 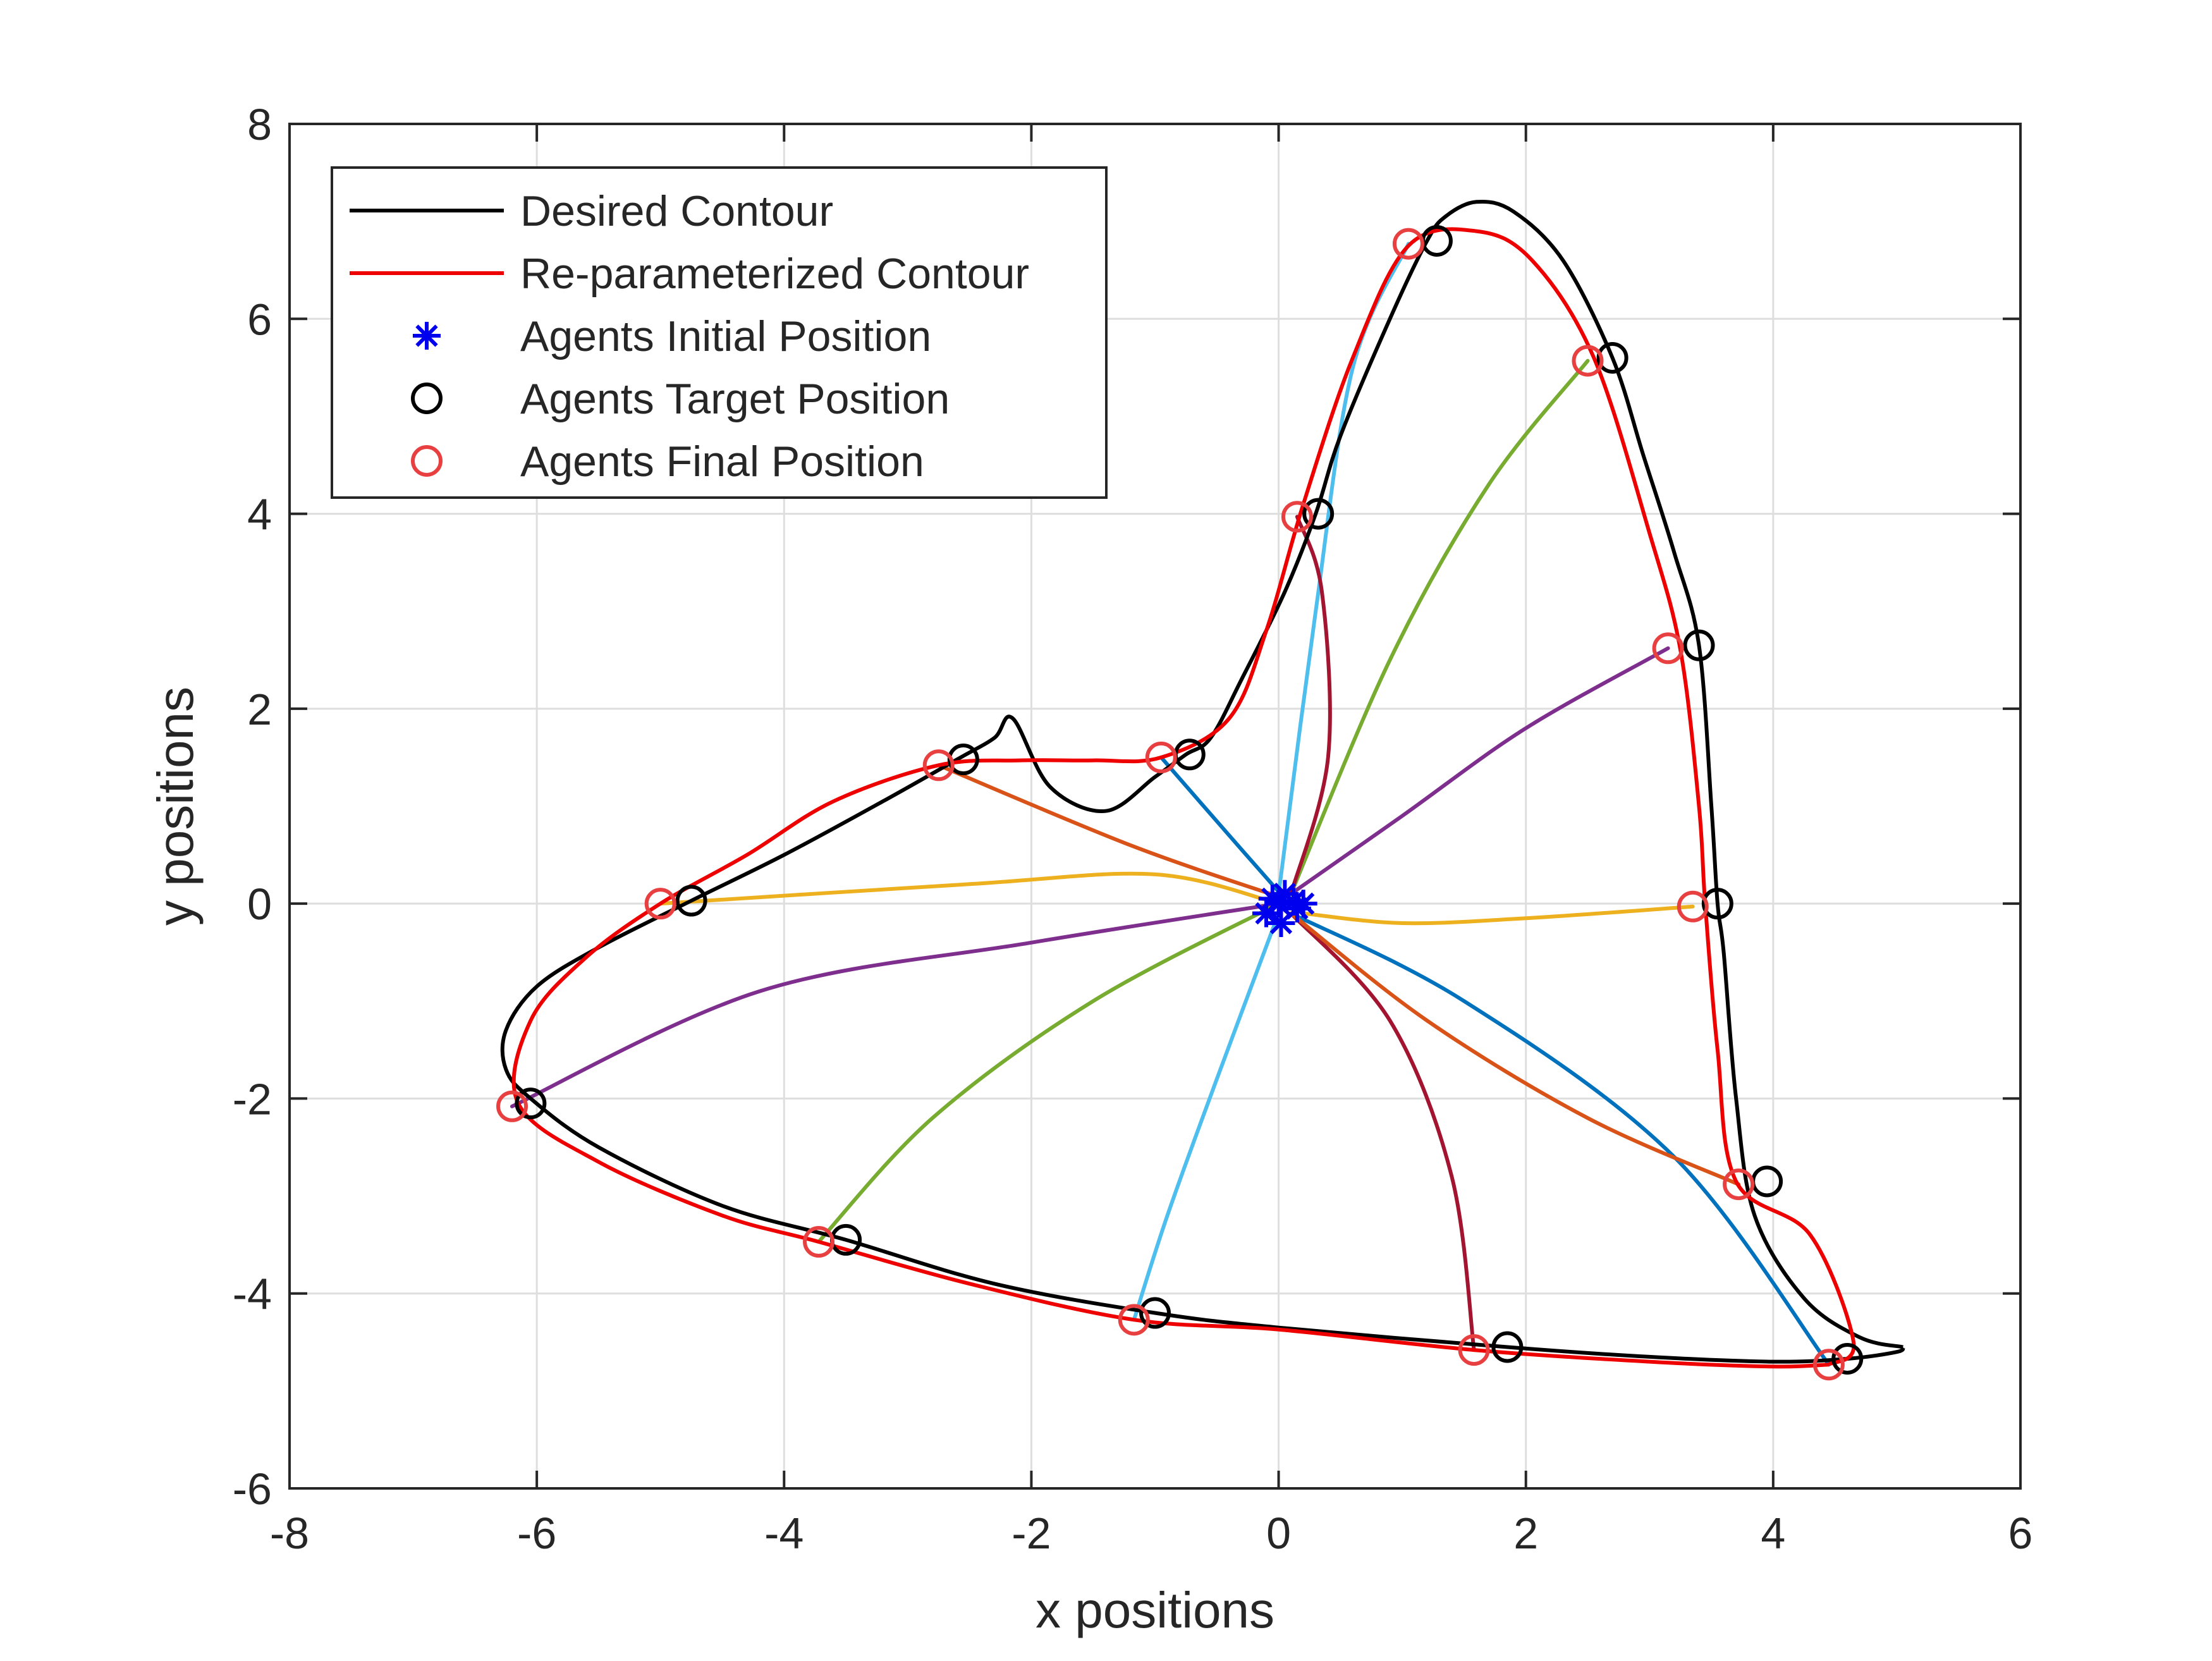 I want to click on y-tick-label: 4, so click(x=259, y=514).